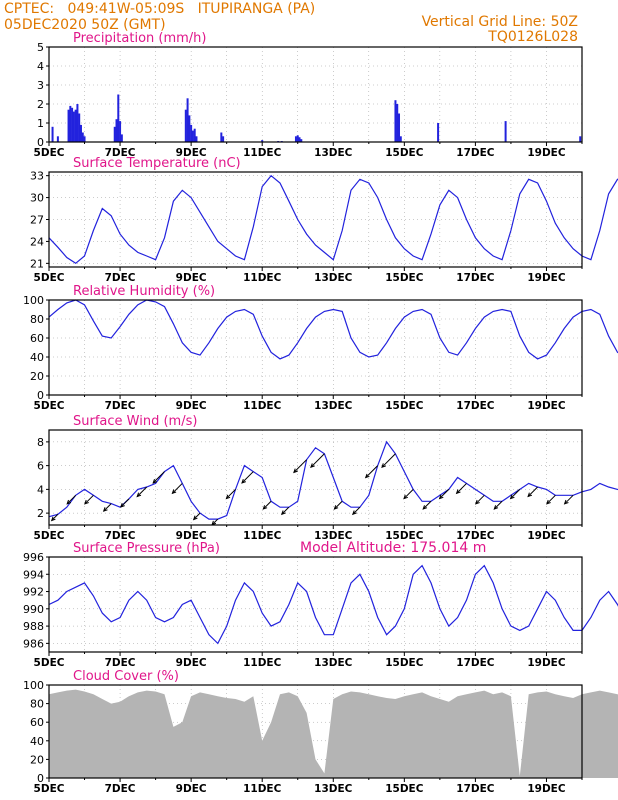 The width and height of the screenshot is (618, 800). Describe the element at coordinates (333, 604) in the screenshot. I see `pressure-series-line` at that location.